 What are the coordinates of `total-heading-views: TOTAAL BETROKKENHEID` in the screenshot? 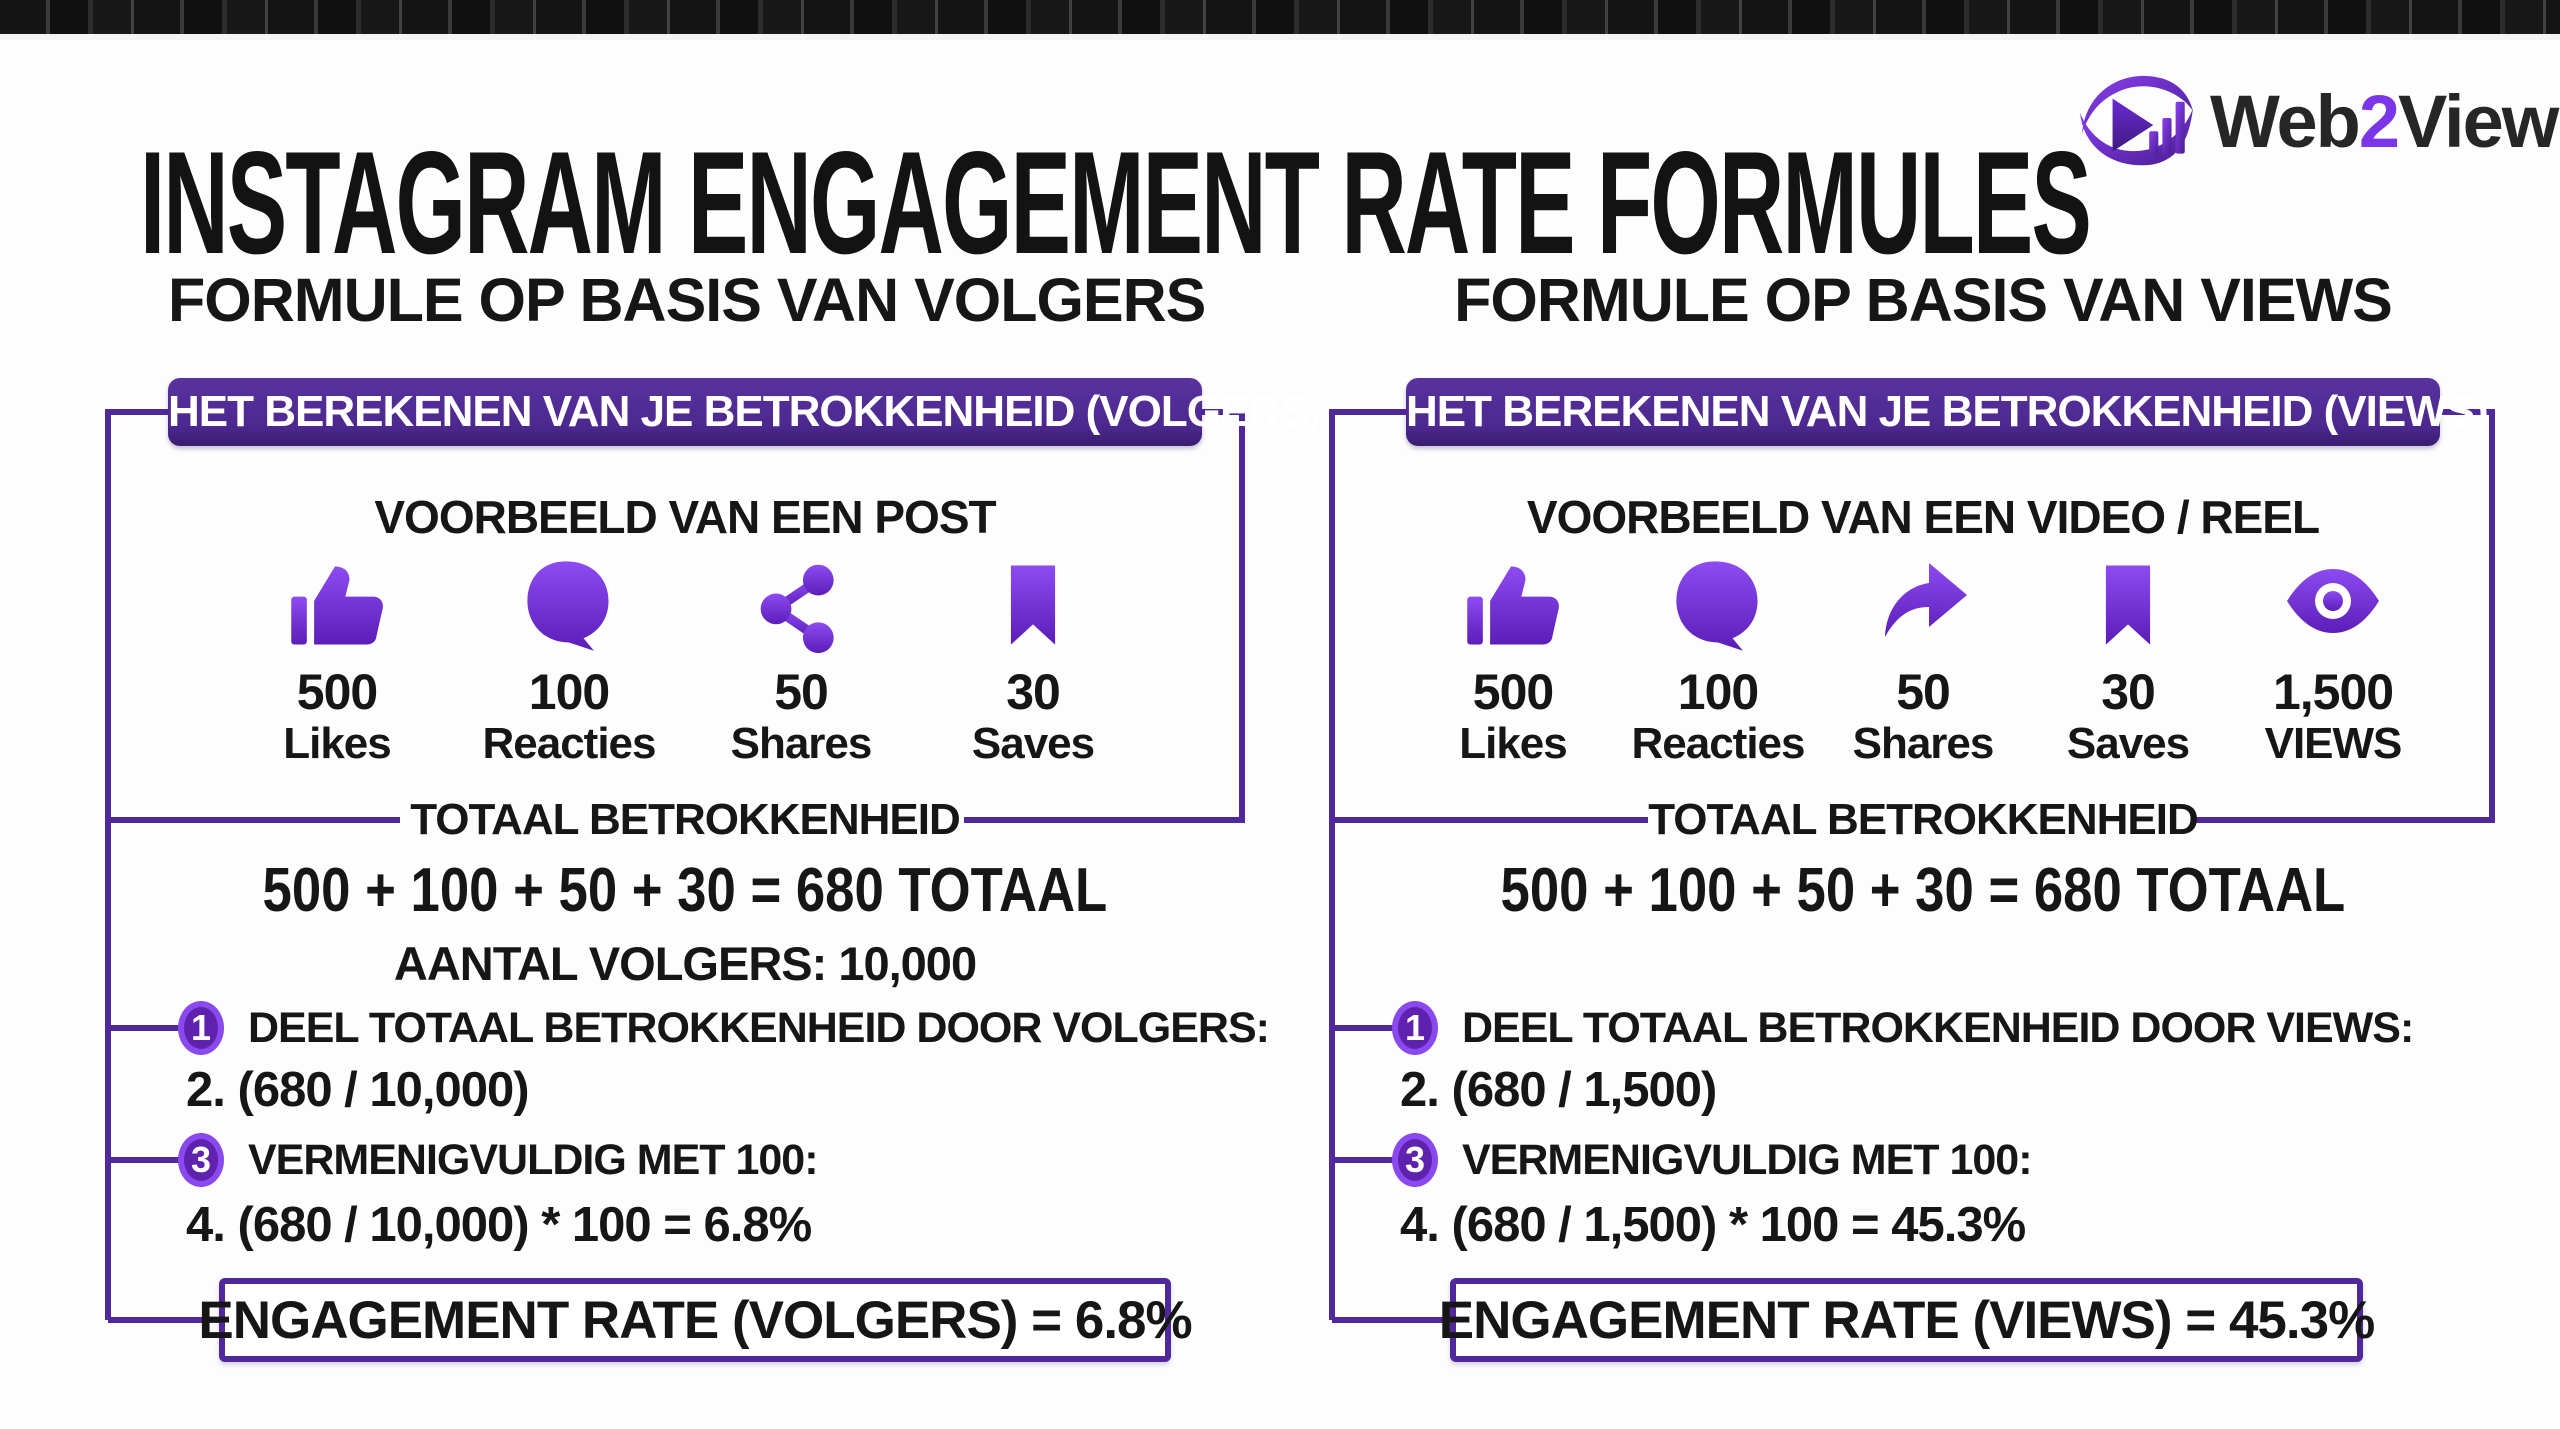 It's located at (1923, 819).